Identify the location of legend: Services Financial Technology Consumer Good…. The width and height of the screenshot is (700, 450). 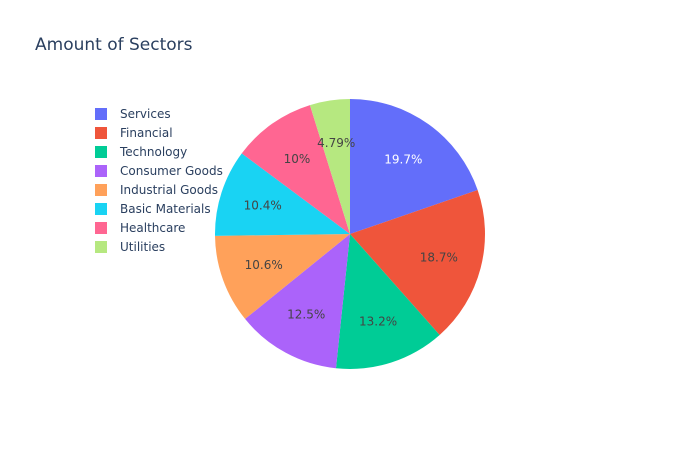
(159, 180).